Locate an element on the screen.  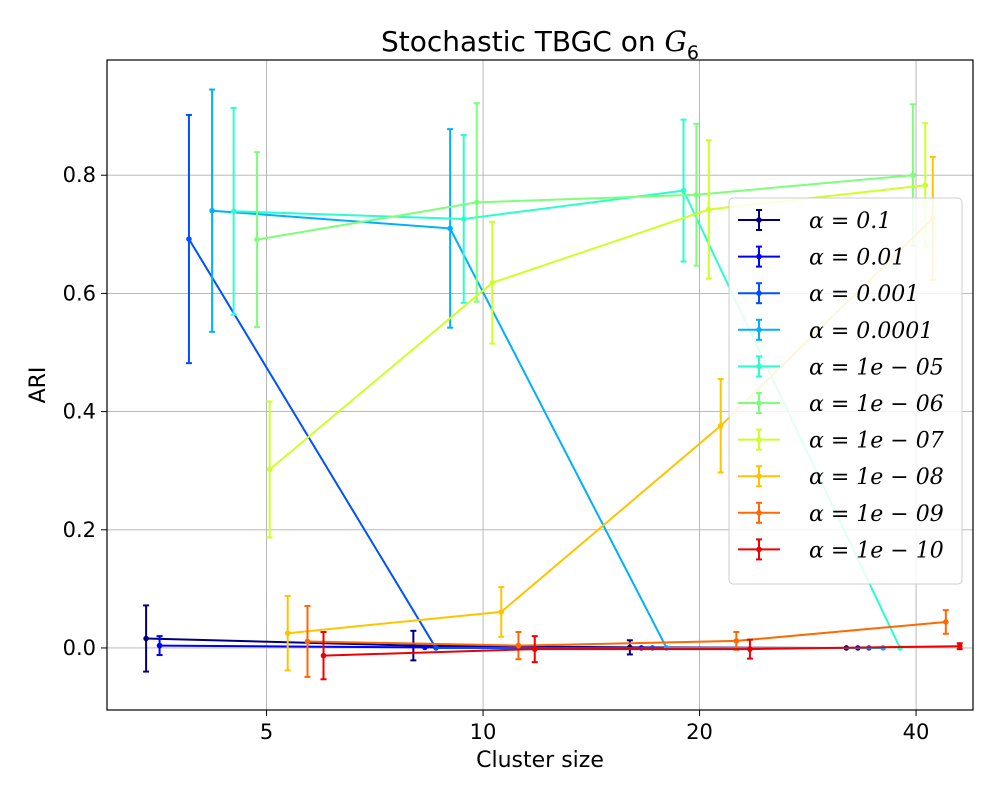
chart-title-text: Stochastic TBGC on is located at coordinates (523, 41).